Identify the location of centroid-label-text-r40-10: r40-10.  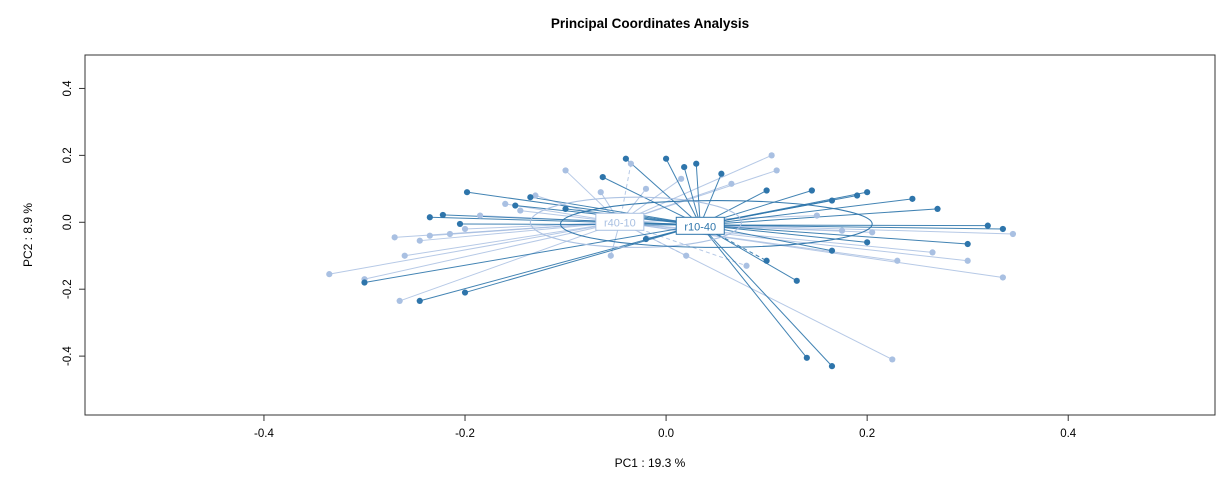
(620, 223).